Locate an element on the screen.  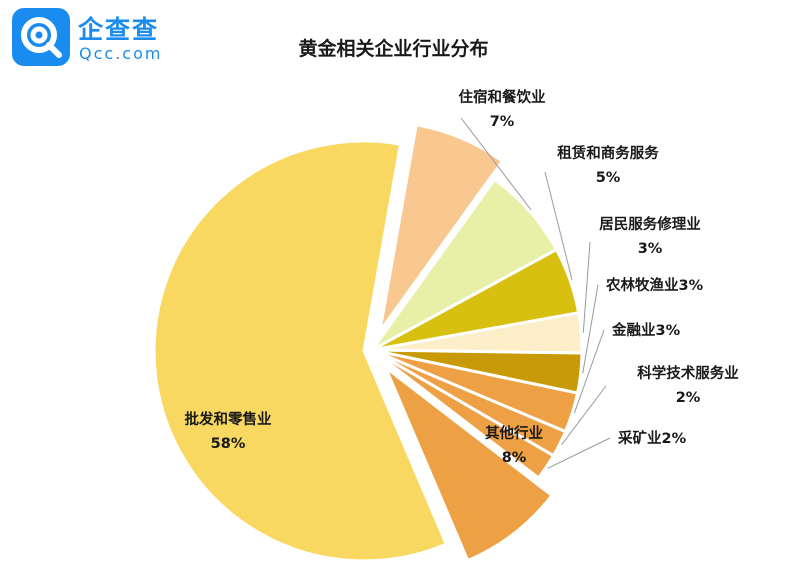
slice-value-3: 5% is located at coordinates (608, 178).